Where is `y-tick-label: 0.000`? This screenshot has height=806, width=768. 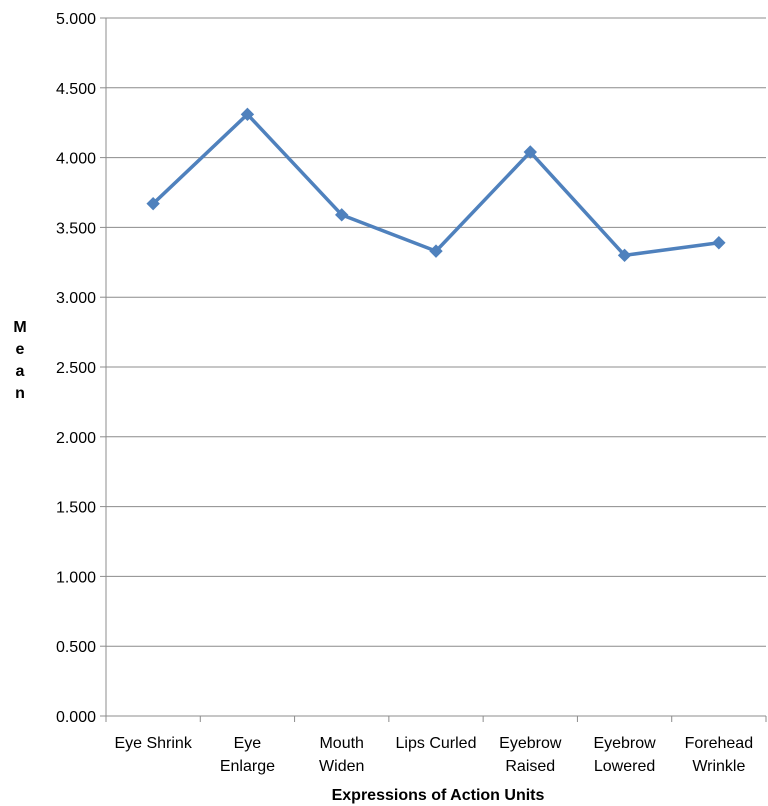 y-tick-label: 0.000 is located at coordinates (76, 717).